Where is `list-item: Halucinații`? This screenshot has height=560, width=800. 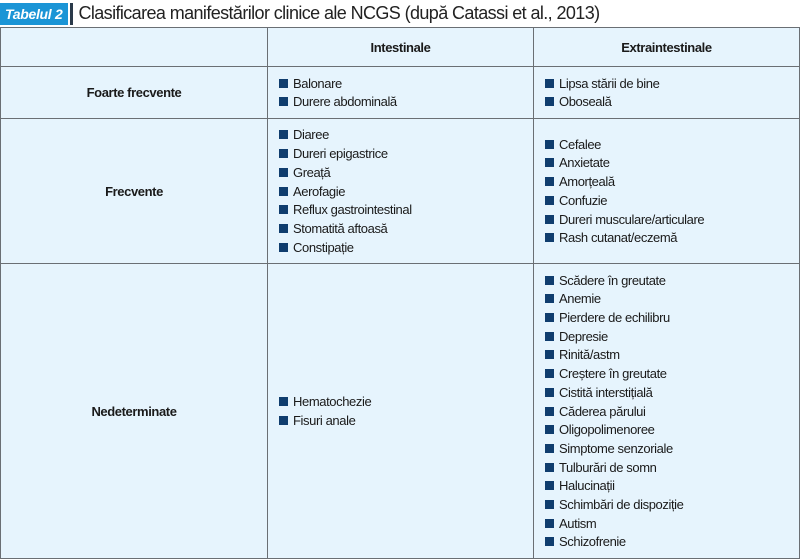
list-item: Halucinații is located at coordinates (672, 485).